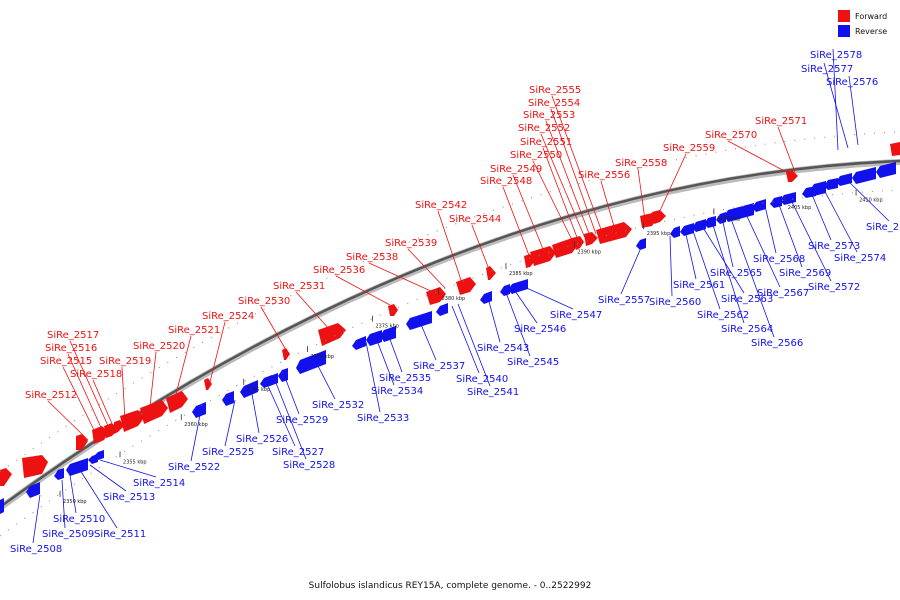  What do you see at coordinates (736, 273) in the screenshot?
I see `reverse-gene-label: SiRe_2565` at bounding box center [736, 273].